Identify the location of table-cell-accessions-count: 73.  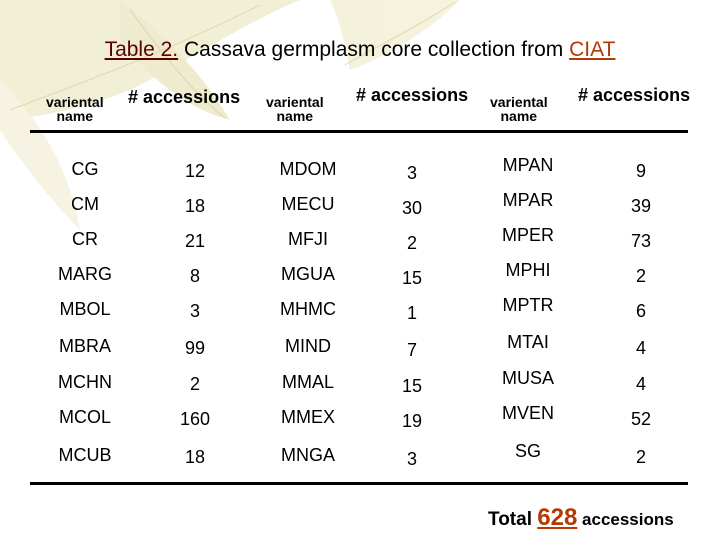
(641, 241).